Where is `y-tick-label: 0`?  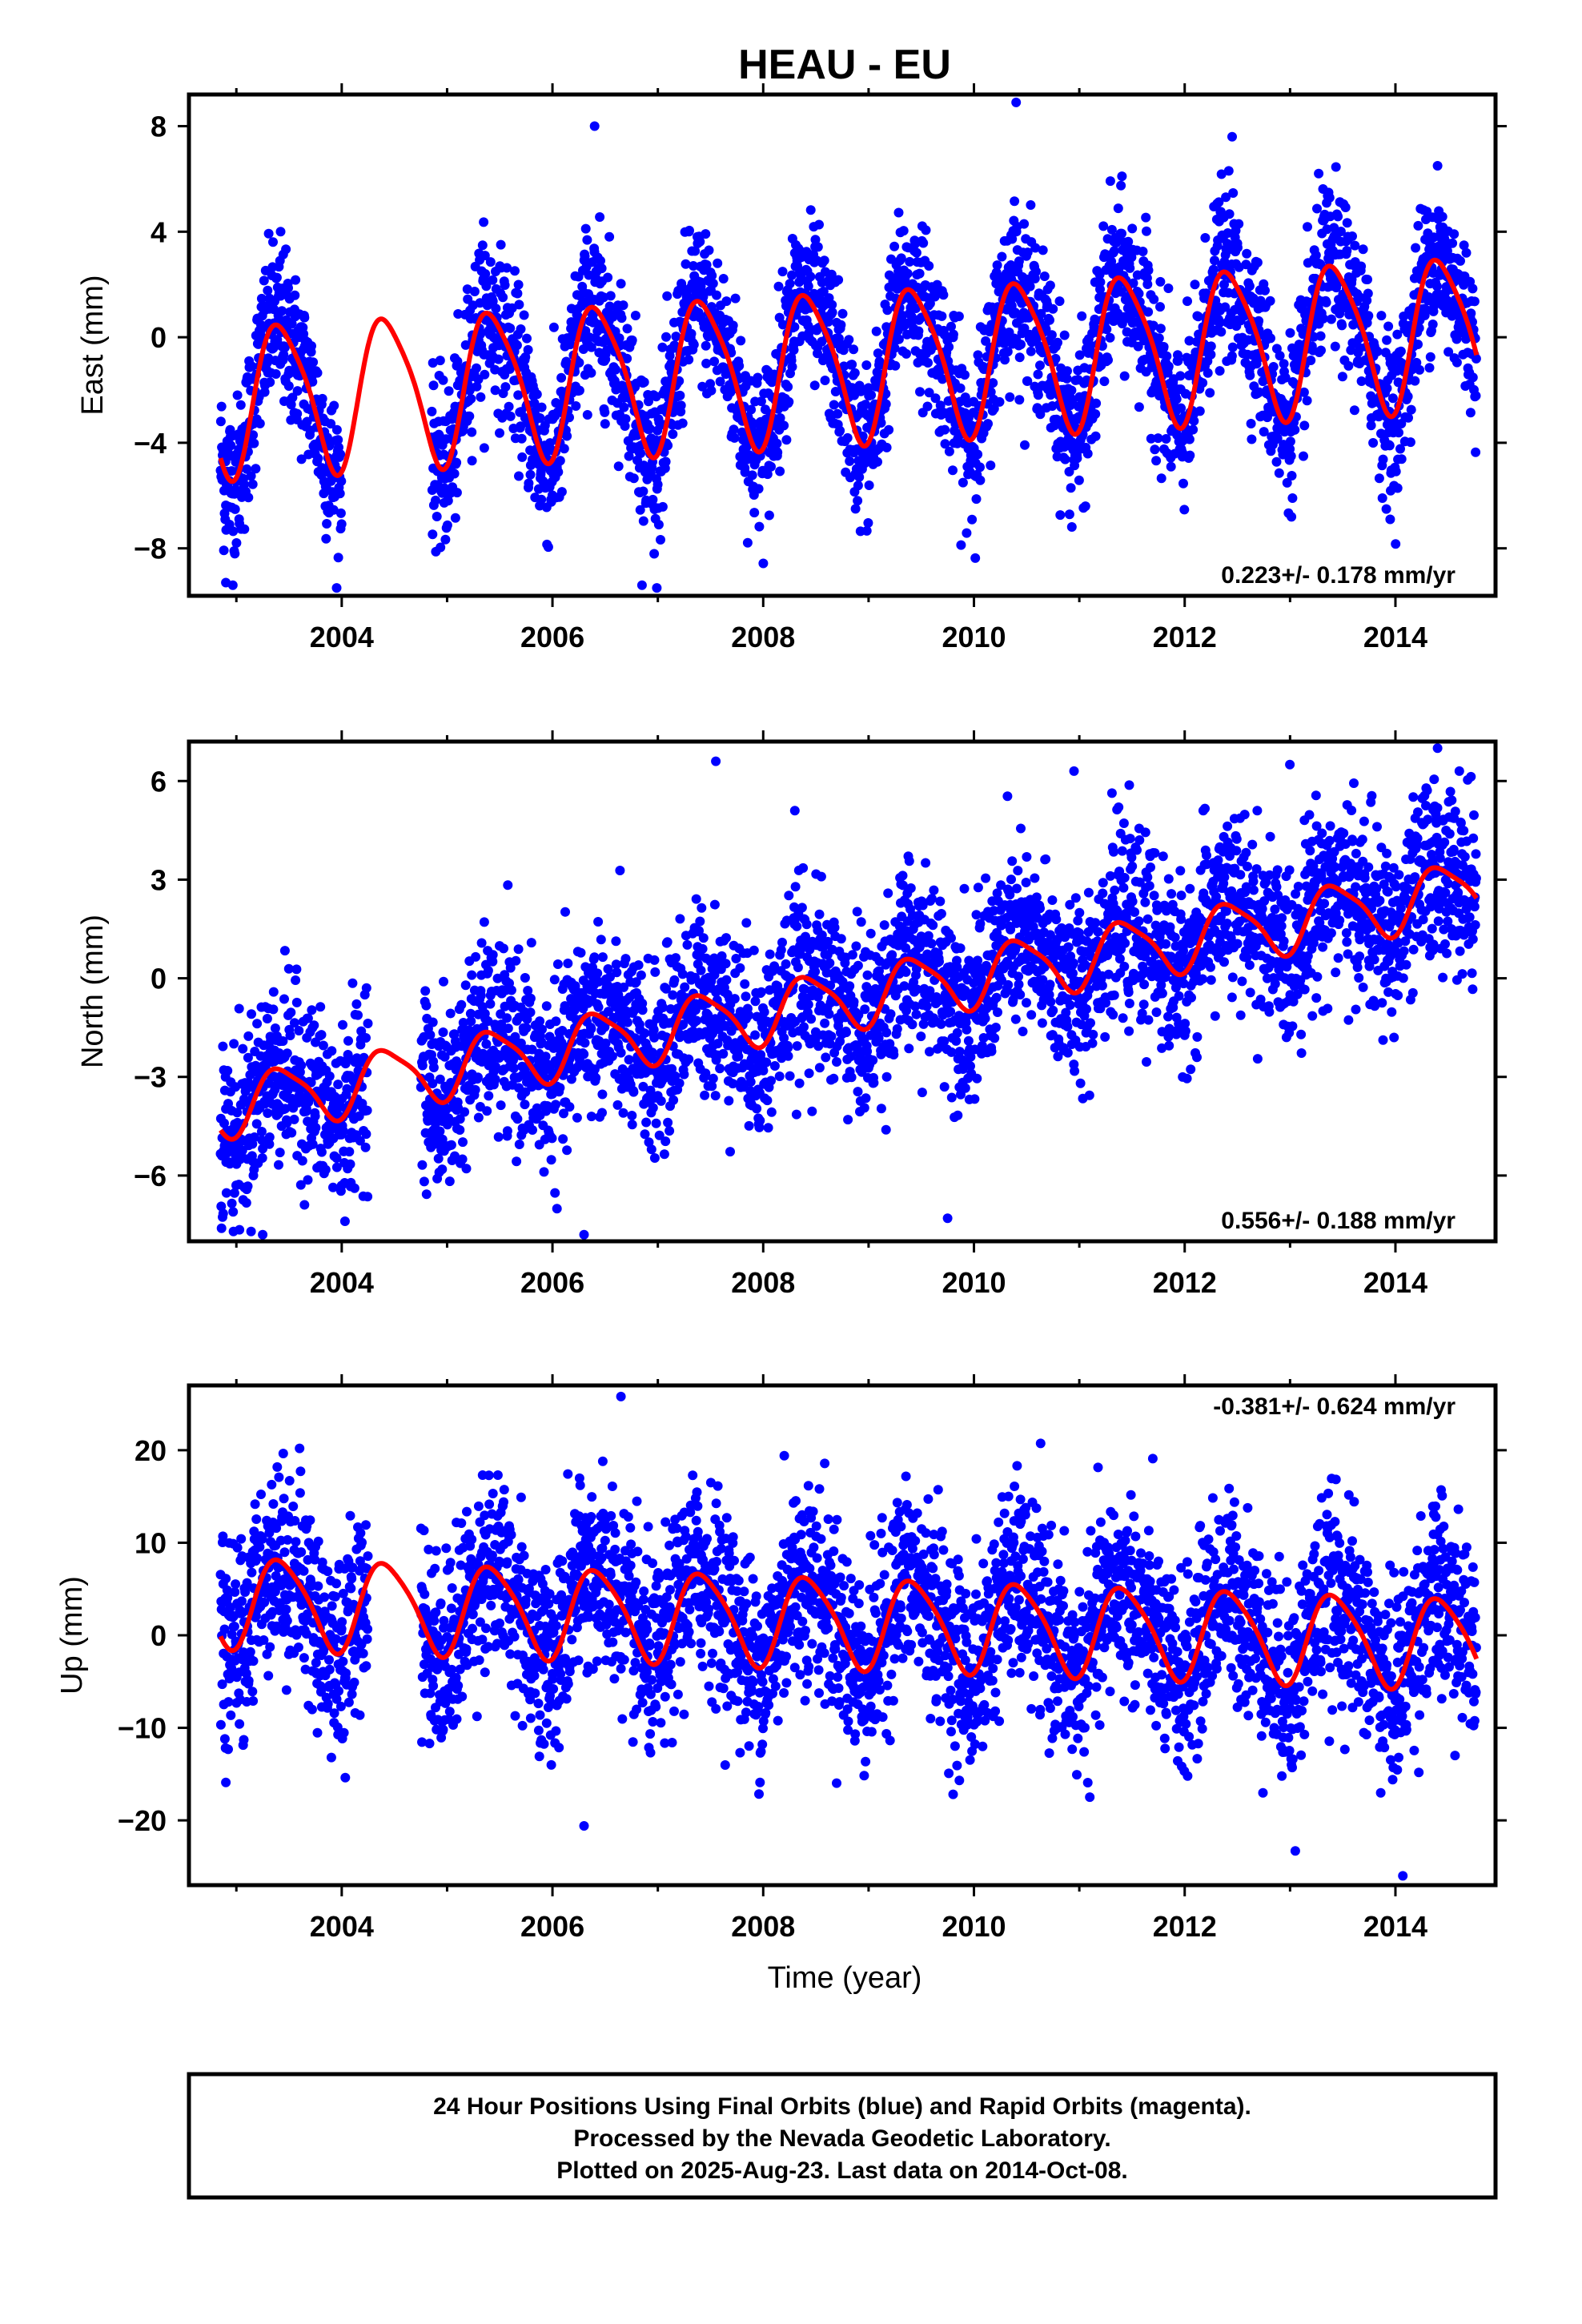
y-tick-label: 0 is located at coordinates (159, 337).